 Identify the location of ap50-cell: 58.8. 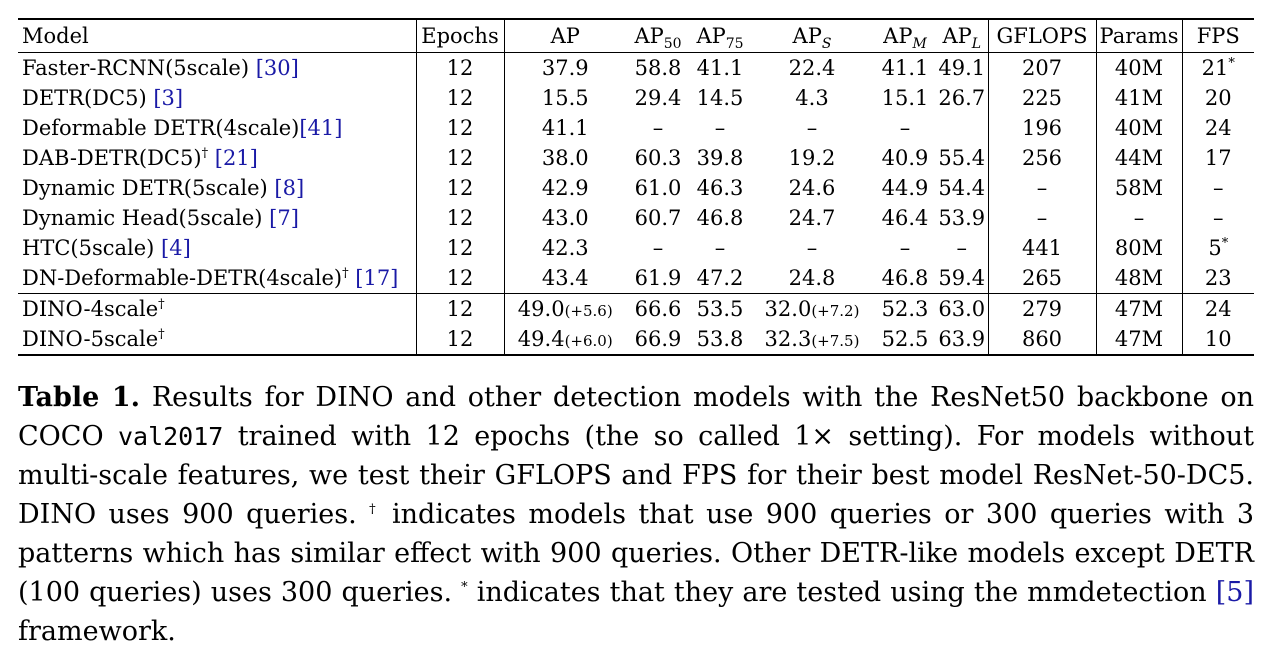
(658, 67).